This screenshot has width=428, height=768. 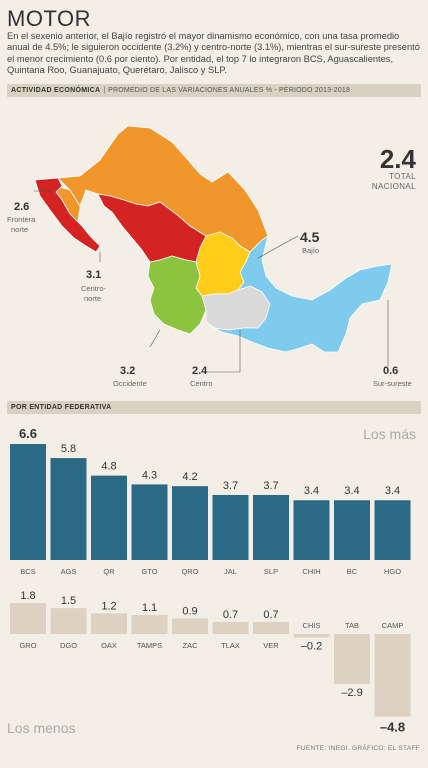 What do you see at coordinates (68, 509) in the screenshot?
I see `top-bar-ags` at bounding box center [68, 509].